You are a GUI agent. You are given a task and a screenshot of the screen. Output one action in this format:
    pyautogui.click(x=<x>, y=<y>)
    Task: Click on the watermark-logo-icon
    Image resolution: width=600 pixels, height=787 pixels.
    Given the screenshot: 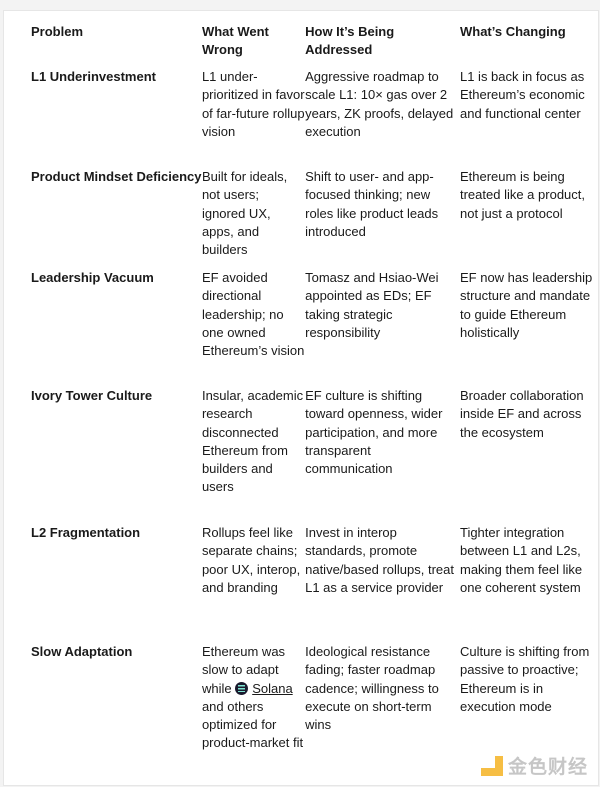 What is the action you would take?
    pyautogui.click(x=491, y=765)
    